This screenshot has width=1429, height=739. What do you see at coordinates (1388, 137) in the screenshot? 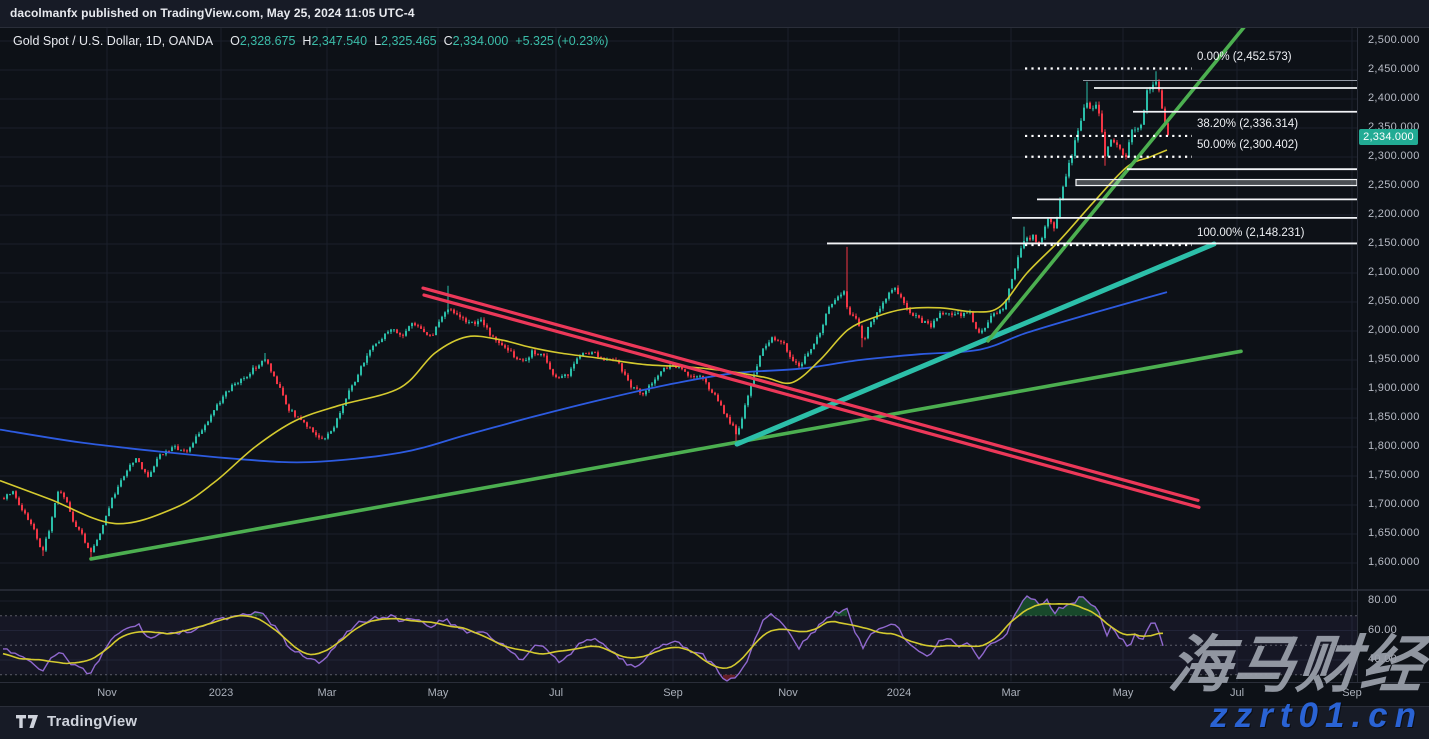
I see `last-price-label: 2,334.000` at bounding box center [1388, 137].